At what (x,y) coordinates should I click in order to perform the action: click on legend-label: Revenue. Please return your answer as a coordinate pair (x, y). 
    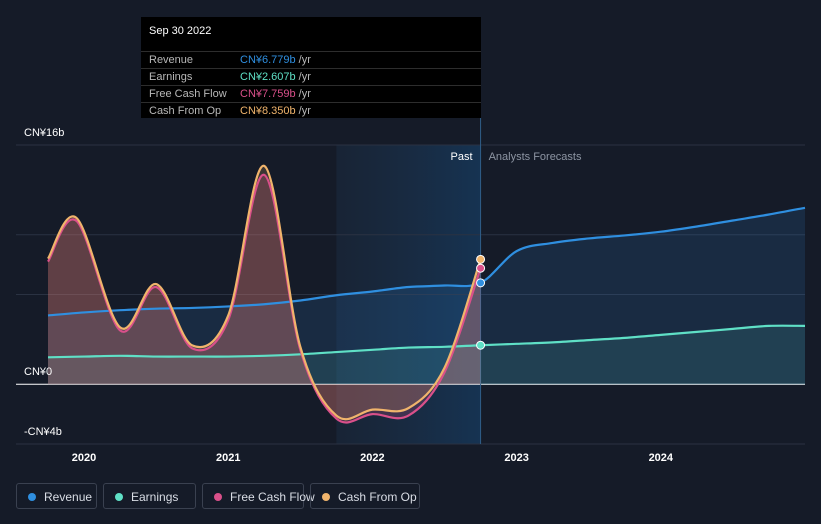
    Looking at the image, I should click on (68, 497).